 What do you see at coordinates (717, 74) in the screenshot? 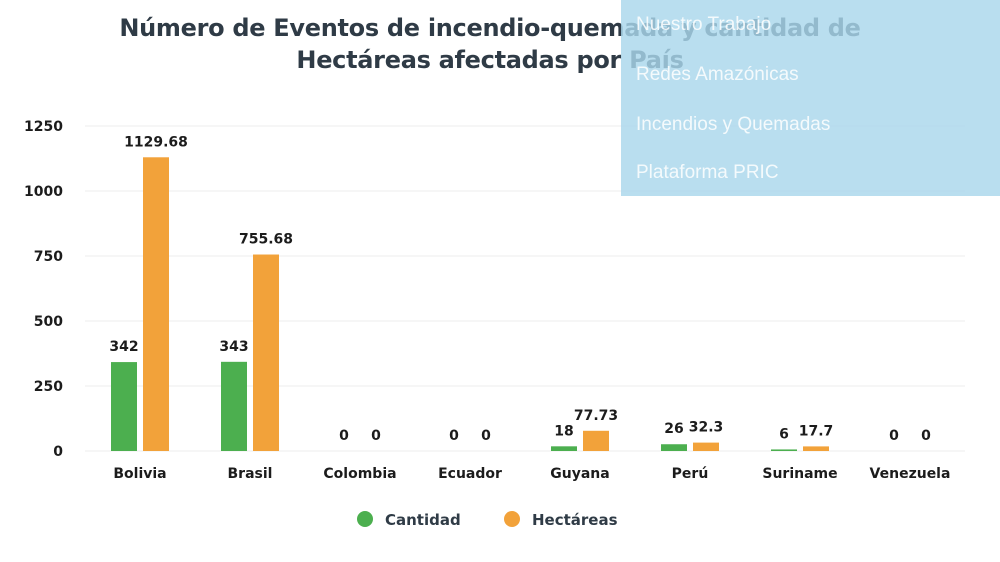
I see `menu-item-redes-amazonicas: Redes Amazónicas` at bounding box center [717, 74].